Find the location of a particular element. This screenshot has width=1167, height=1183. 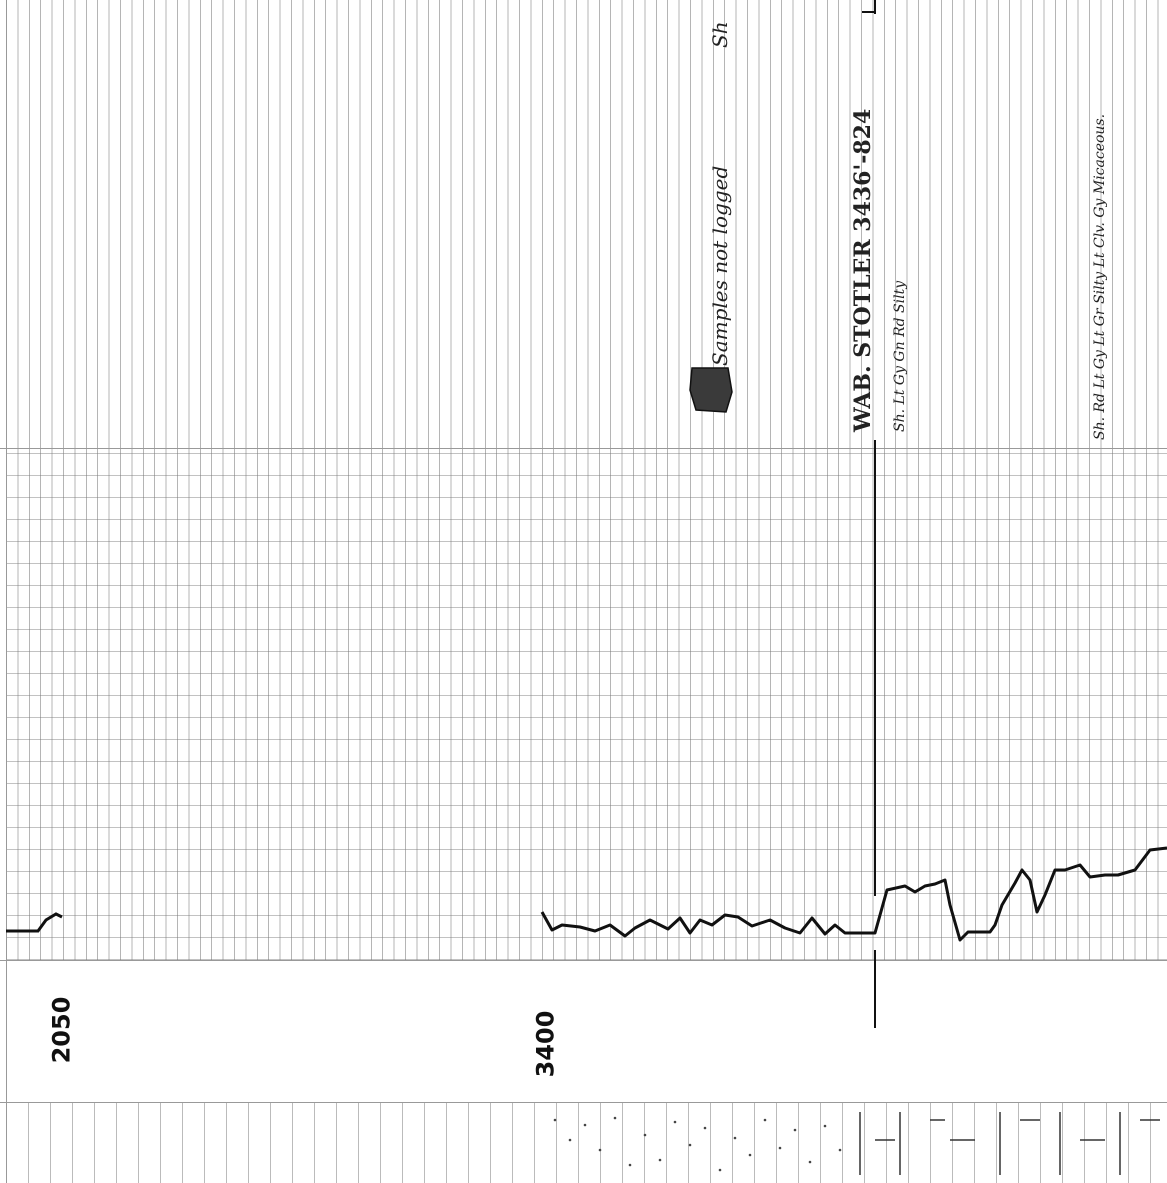

samples-note-tail: Sh is located at coordinates (720, 34).